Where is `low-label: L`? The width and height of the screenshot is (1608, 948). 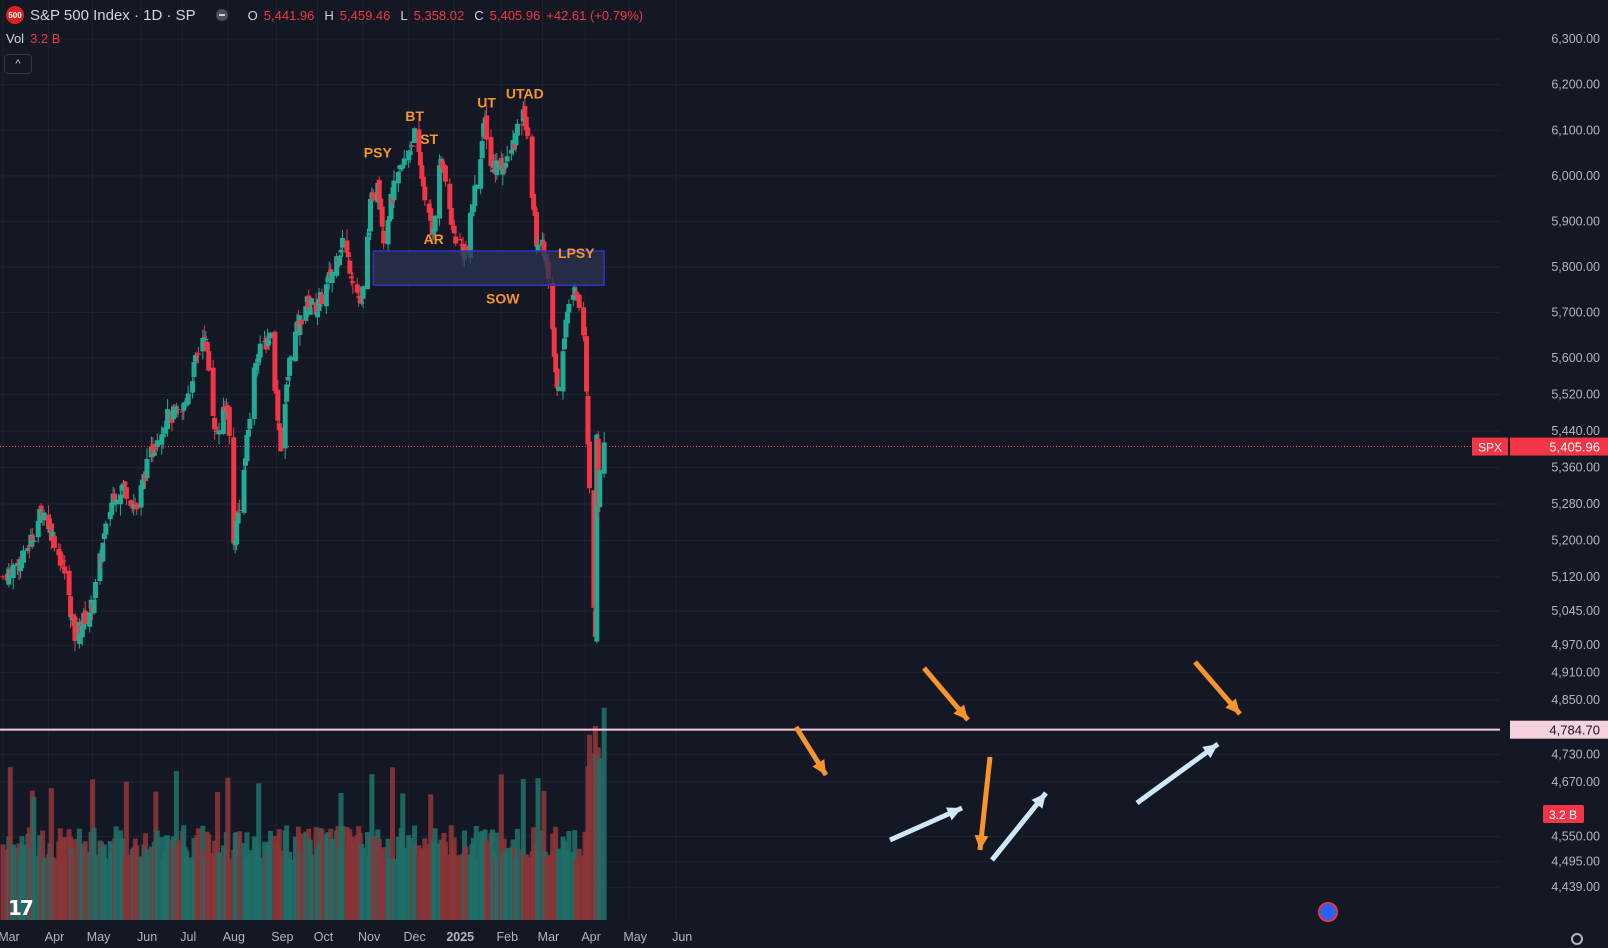
low-label: L is located at coordinates (404, 15).